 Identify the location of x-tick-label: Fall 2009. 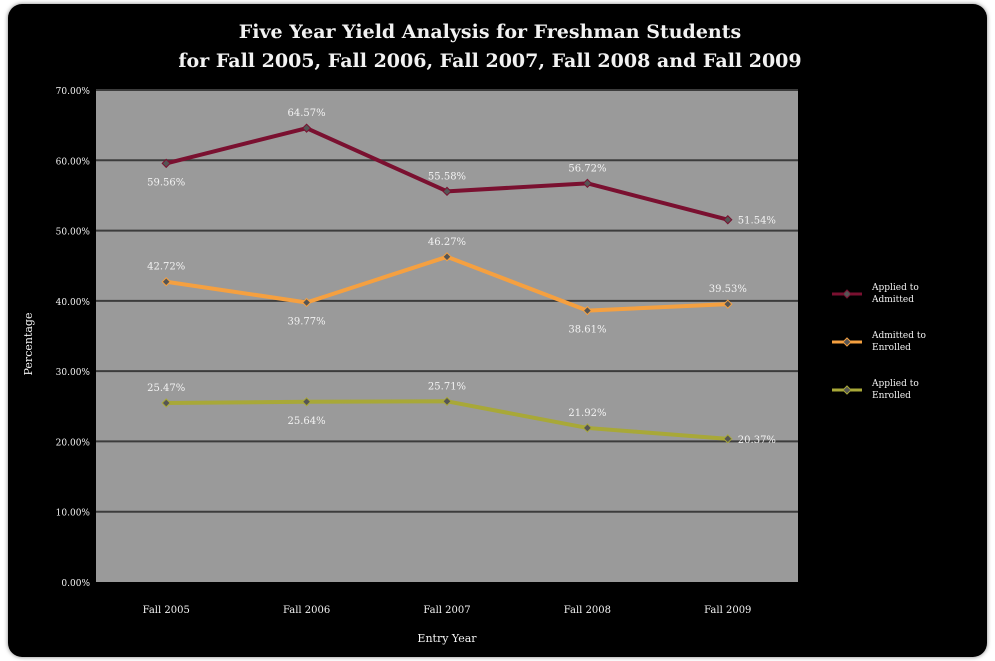
(727, 610).